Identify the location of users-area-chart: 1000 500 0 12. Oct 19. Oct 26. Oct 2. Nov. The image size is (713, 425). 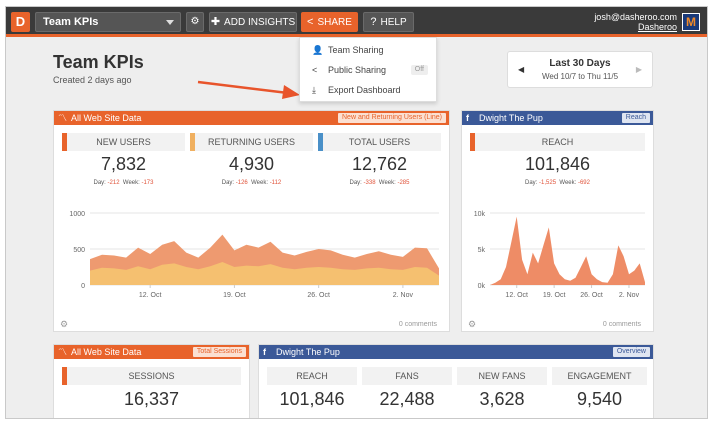
(254, 255).